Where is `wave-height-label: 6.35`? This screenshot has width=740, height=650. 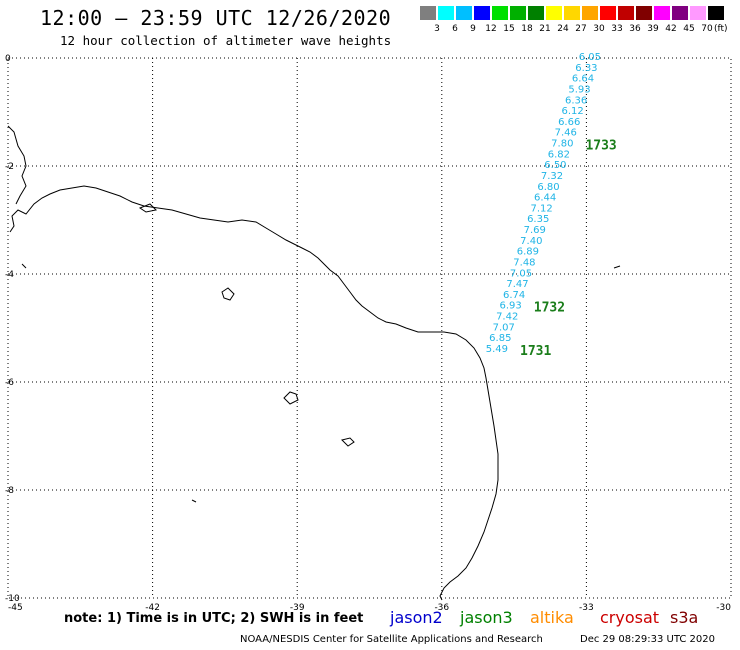
wave-height-label: 6.35 is located at coordinates (538, 219).